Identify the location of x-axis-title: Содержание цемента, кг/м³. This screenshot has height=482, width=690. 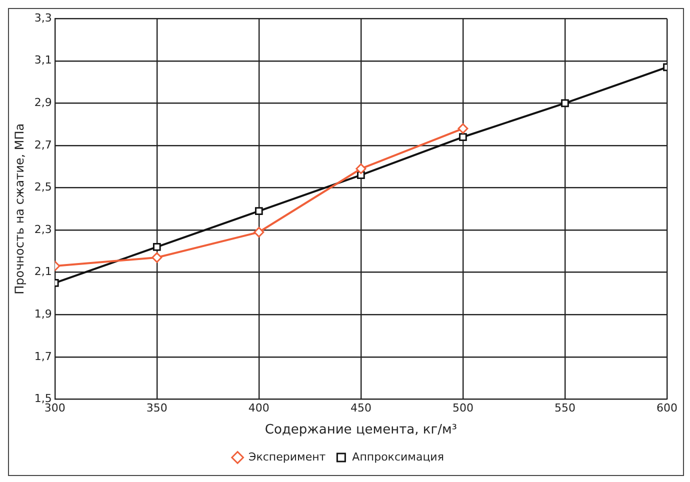
(360, 430).